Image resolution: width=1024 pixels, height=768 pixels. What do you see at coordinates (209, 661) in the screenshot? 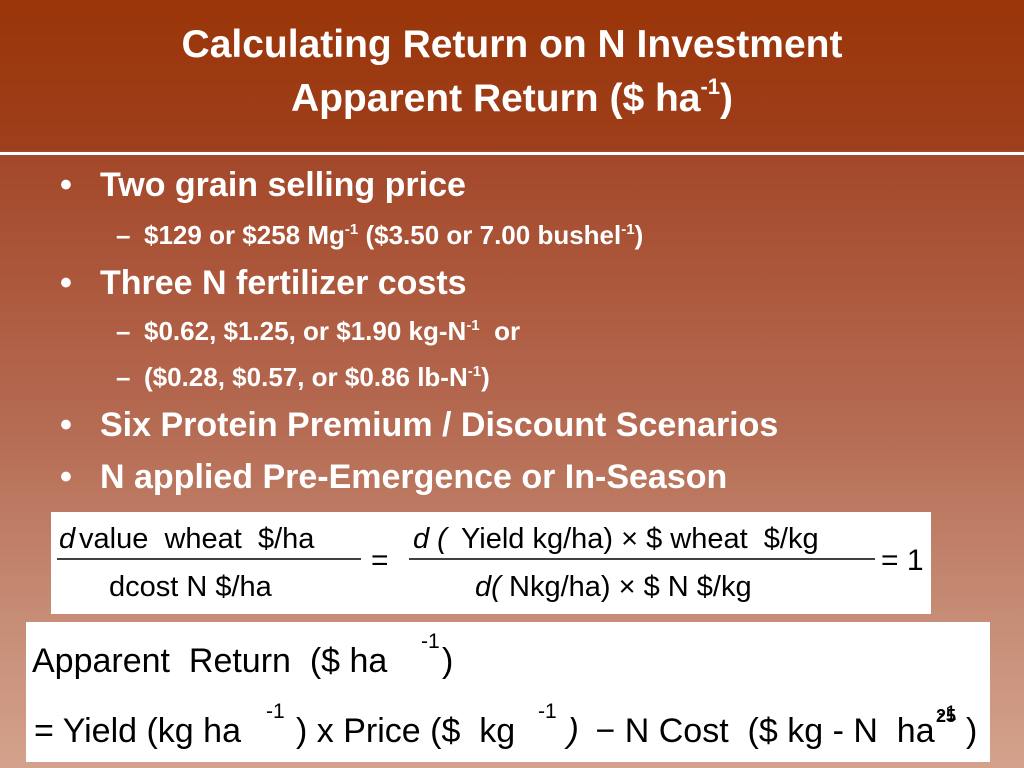
I see `formula-line-1: Apparent Return ($ ha` at bounding box center [209, 661].